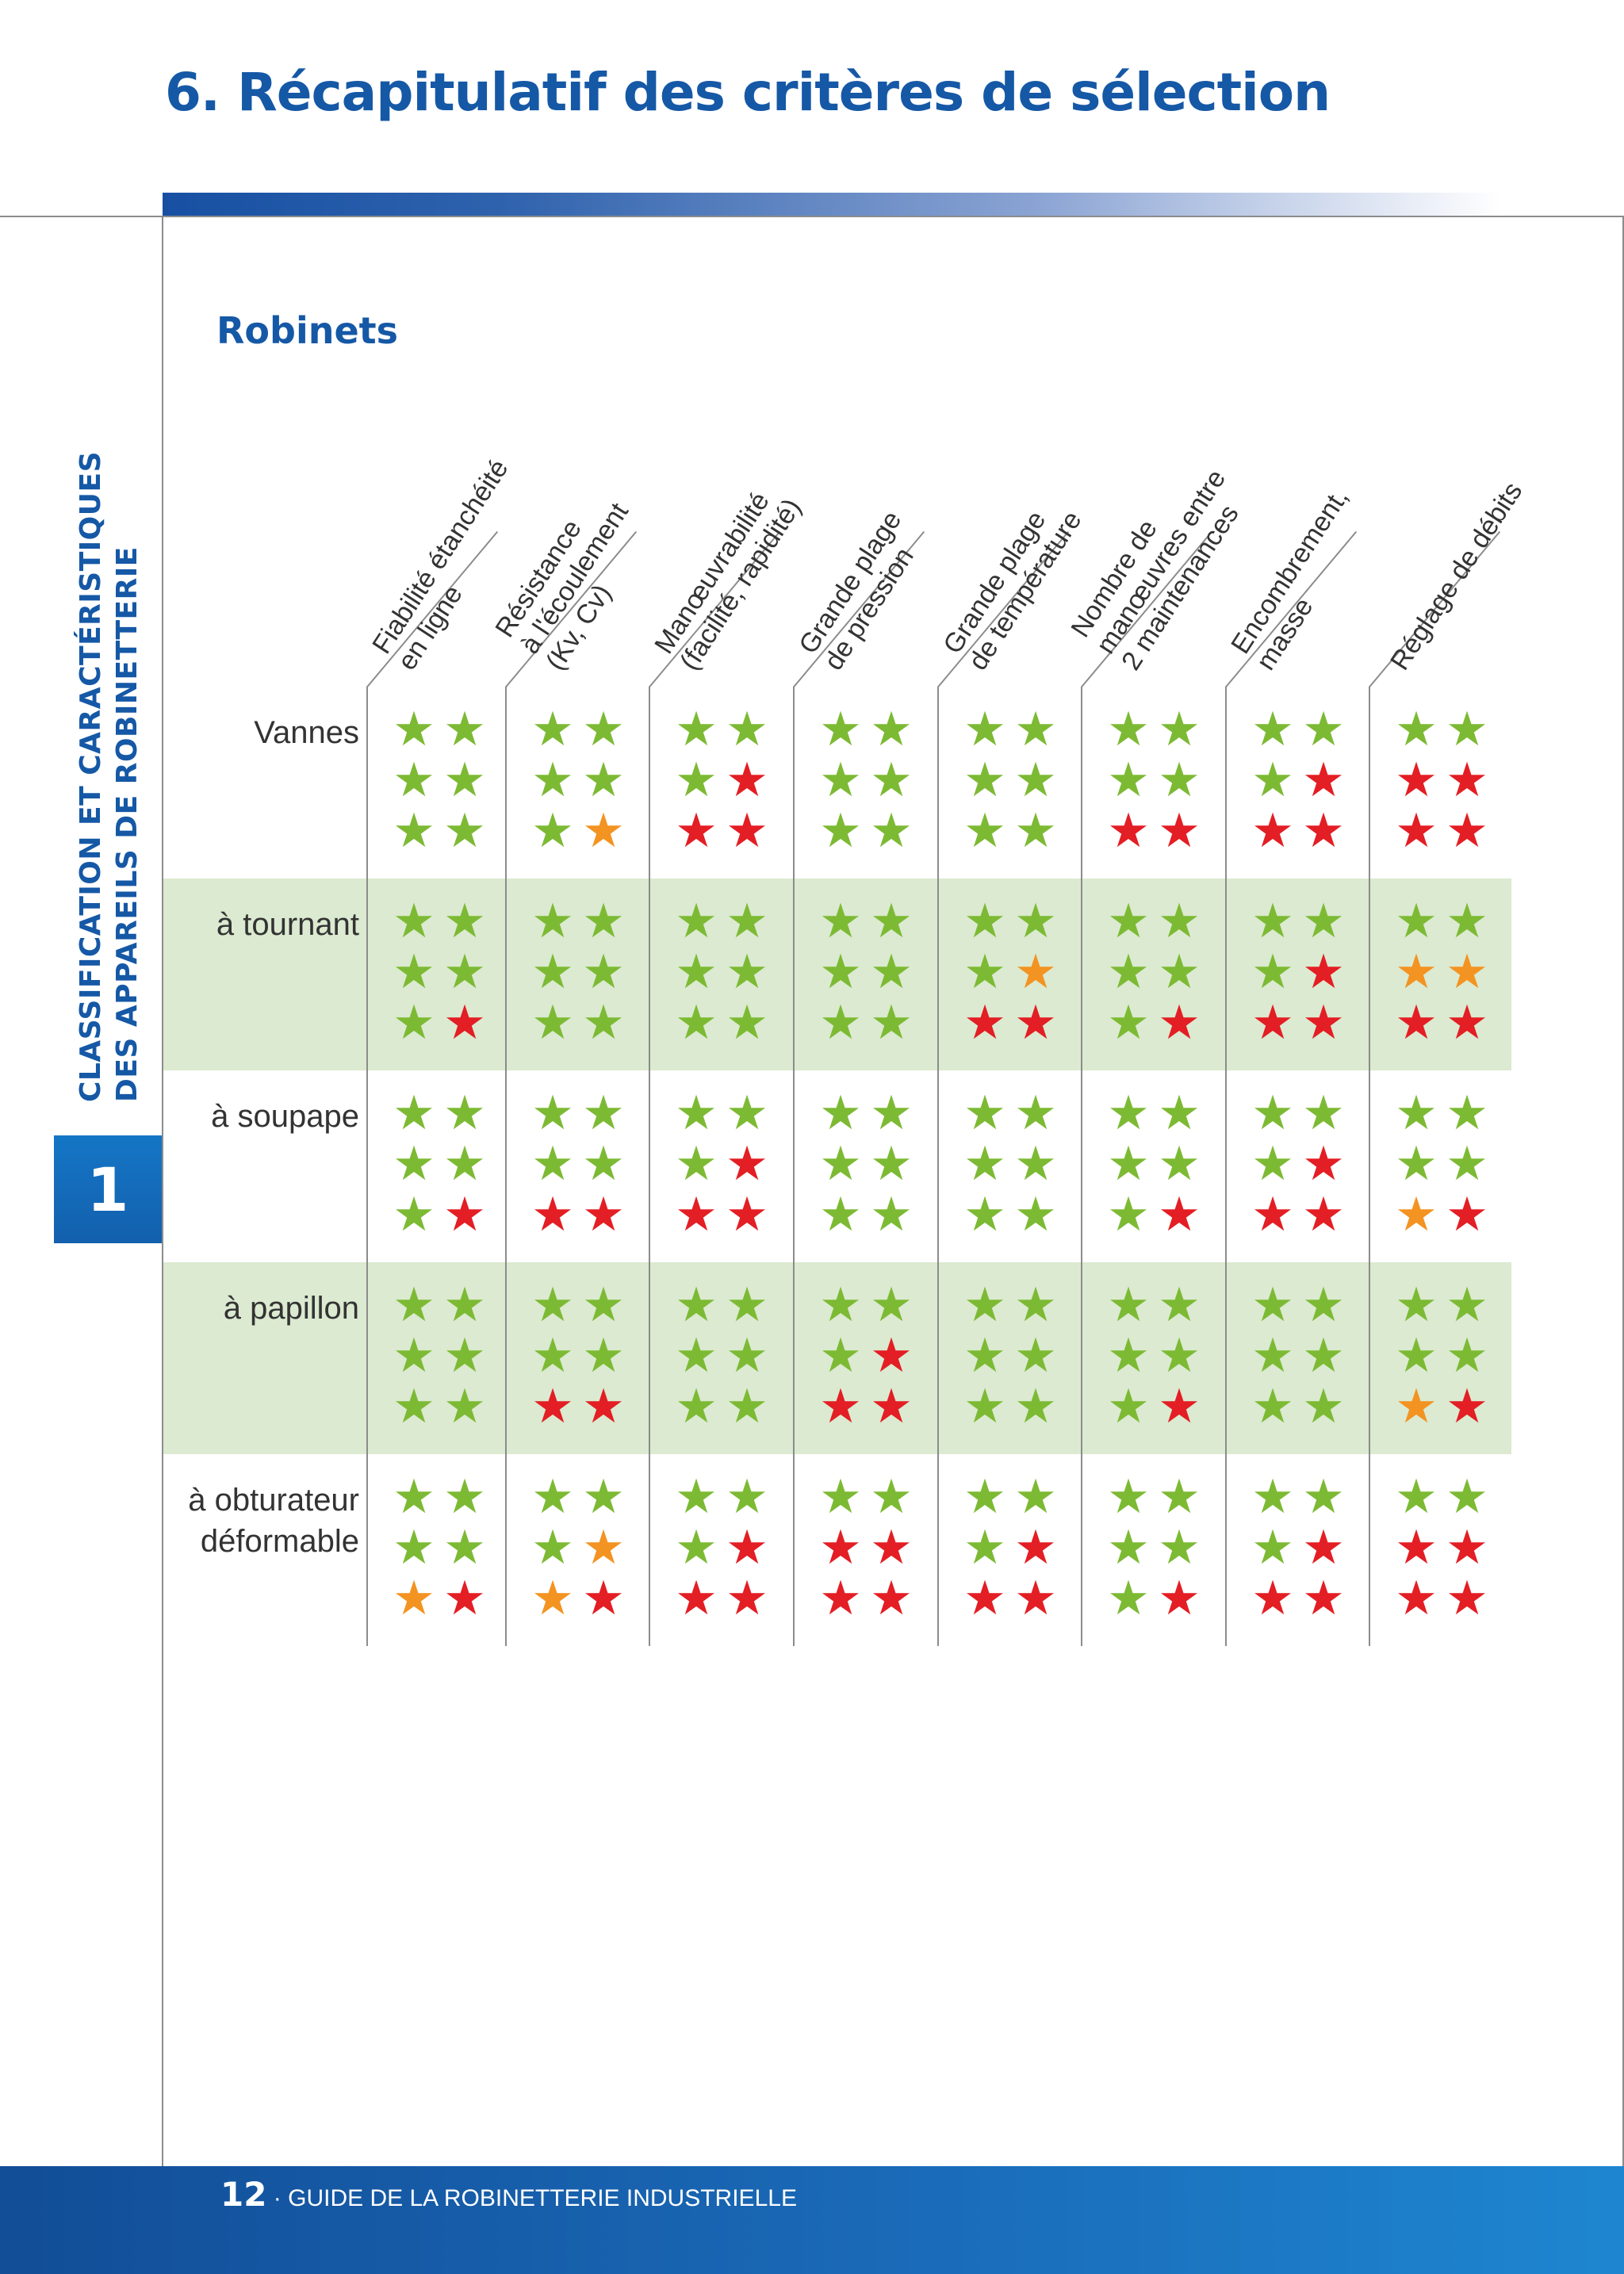  What do you see at coordinates (285, 1116) in the screenshot?
I see `row-label-line: à soupape` at bounding box center [285, 1116].